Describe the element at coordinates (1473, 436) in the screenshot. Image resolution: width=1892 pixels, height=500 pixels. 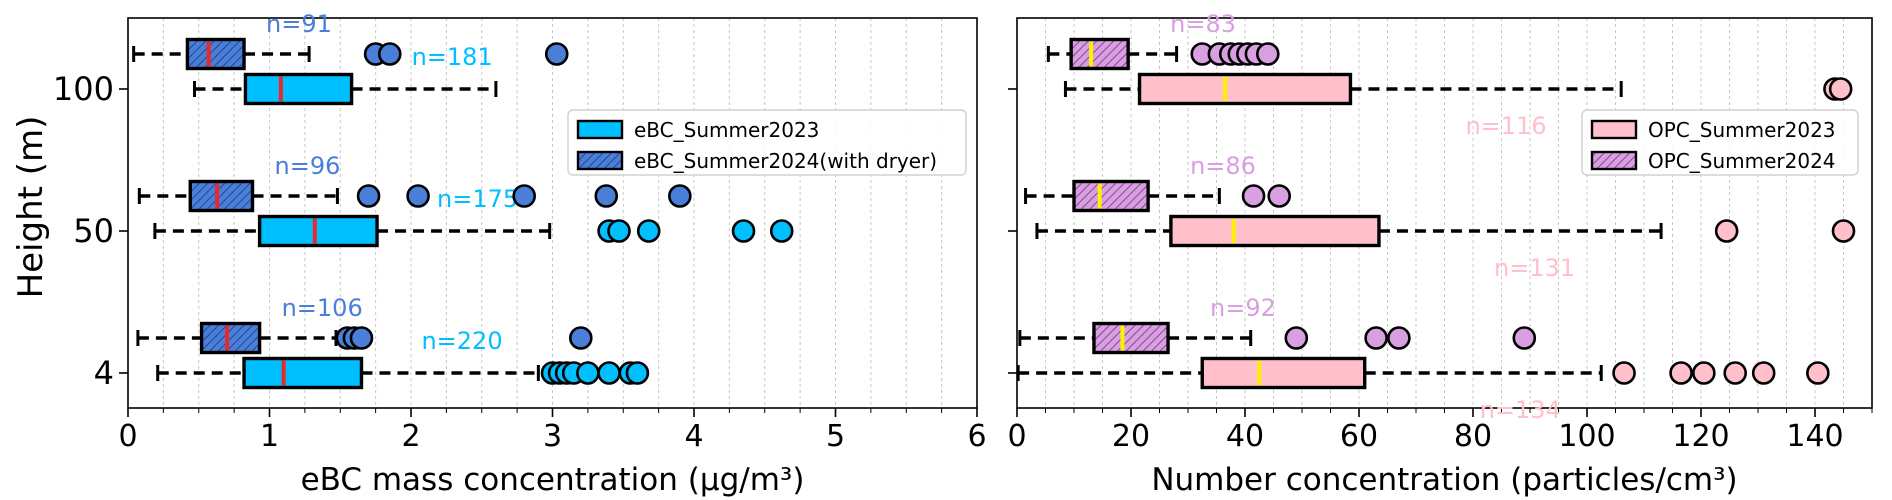
I see `x-tick-label: 80` at that location.